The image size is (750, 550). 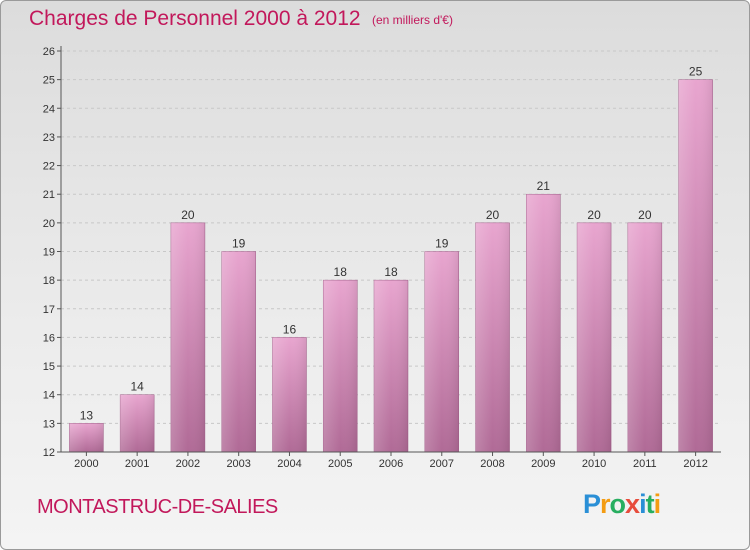 What do you see at coordinates (49, 396) in the screenshot?
I see `y-tick-label: 14` at bounding box center [49, 396].